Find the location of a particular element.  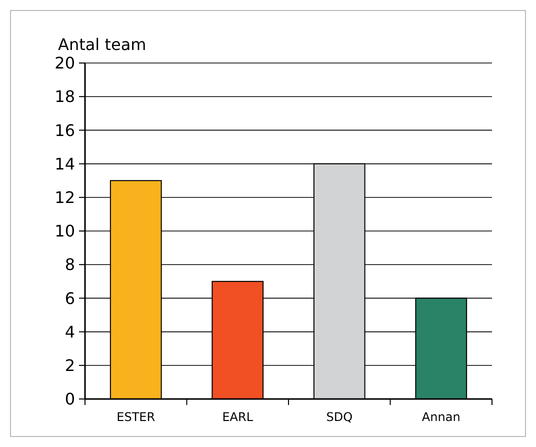

x-tick-label: Annan is located at coordinates (441, 417).